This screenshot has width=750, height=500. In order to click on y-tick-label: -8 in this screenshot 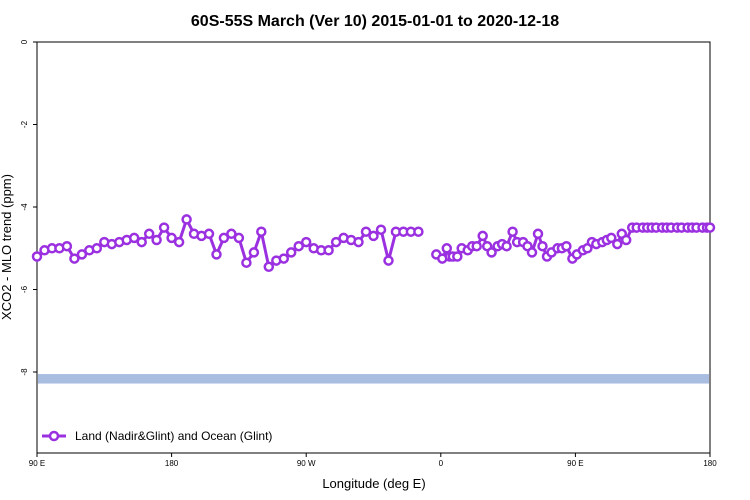, I will do `click(24, 372)`.